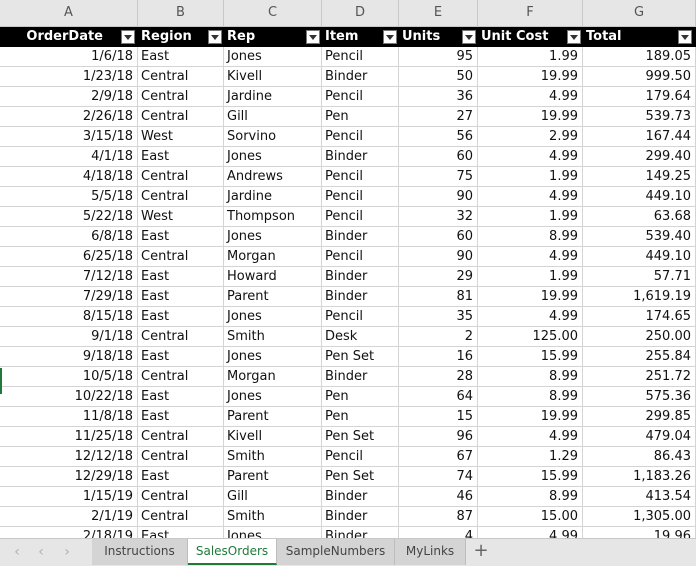 This screenshot has width=696, height=566. I want to click on cell-orderdate: 11/25/18, so click(69, 437).